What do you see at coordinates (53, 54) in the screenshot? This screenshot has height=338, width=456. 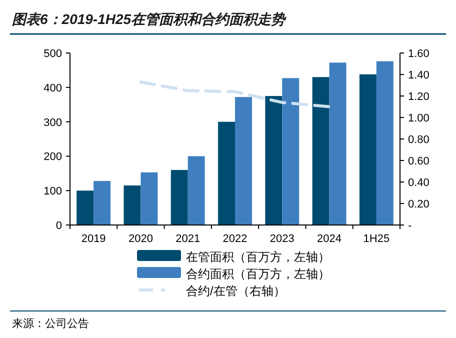 I see `y-tick-label: 500` at bounding box center [53, 54].